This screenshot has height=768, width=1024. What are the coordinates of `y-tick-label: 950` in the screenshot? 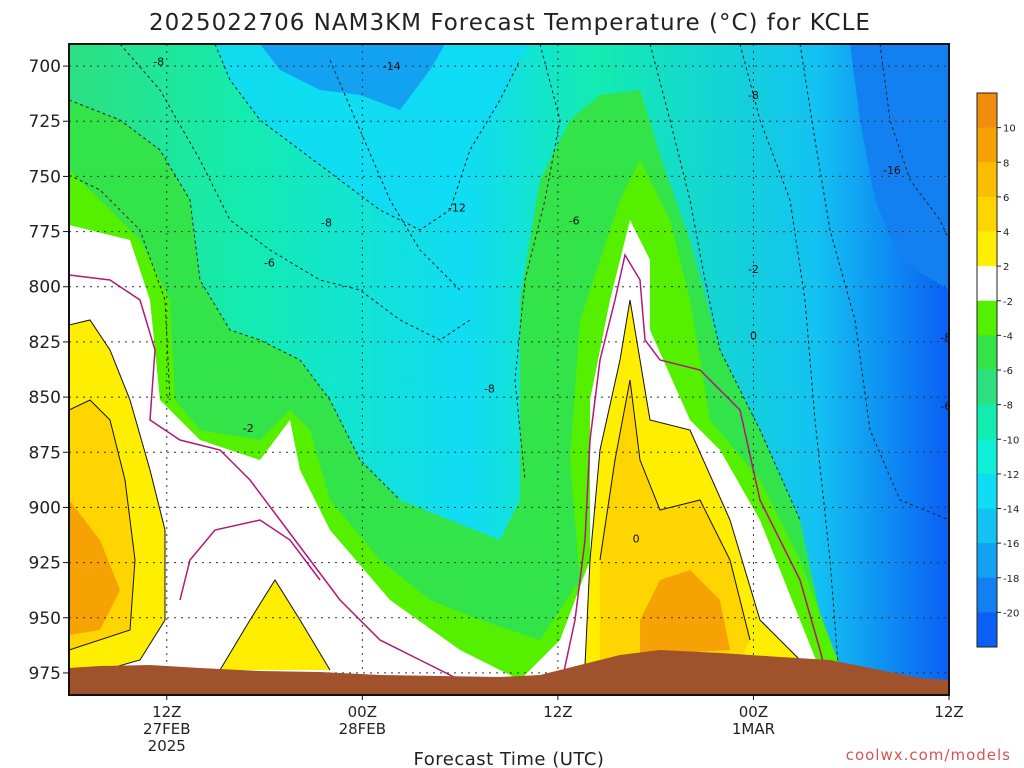 It's located at (45, 619).